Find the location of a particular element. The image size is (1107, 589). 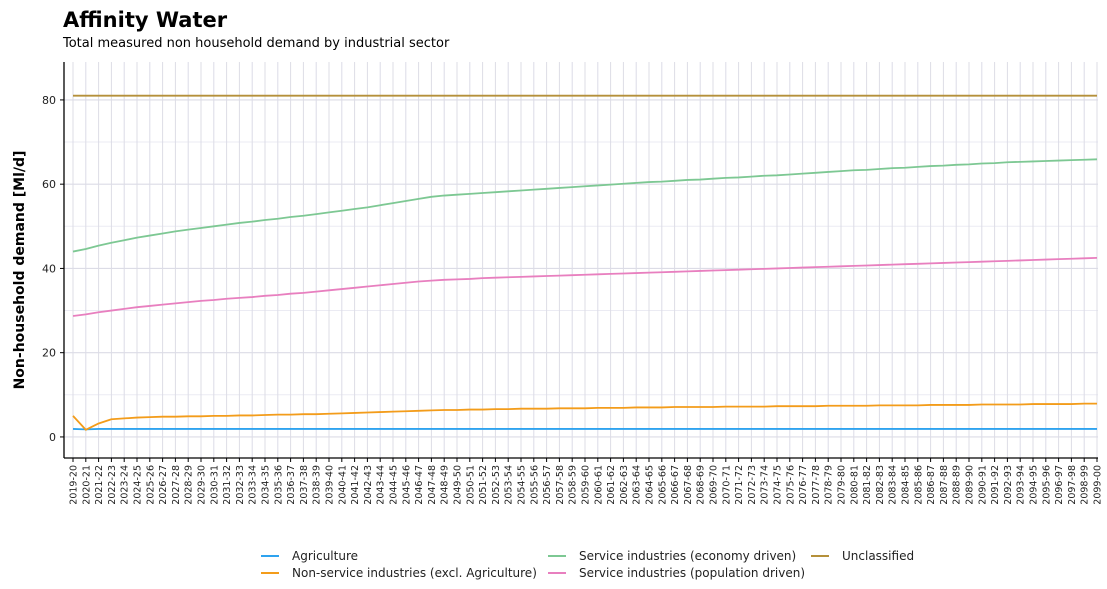

x-tick-label: 2025-26 is located at coordinates (150, 485).